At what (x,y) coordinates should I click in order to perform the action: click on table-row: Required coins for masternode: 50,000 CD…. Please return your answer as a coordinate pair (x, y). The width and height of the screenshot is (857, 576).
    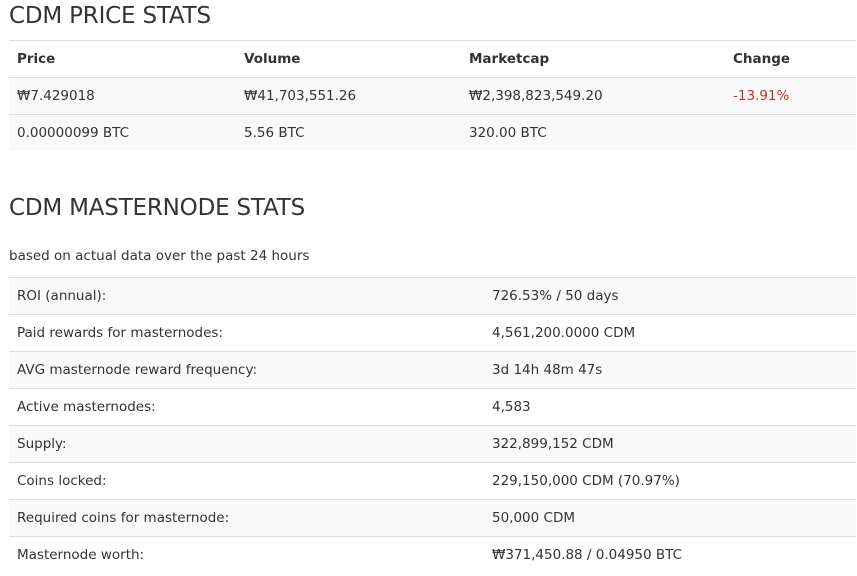
    Looking at the image, I should click on (432, 518).